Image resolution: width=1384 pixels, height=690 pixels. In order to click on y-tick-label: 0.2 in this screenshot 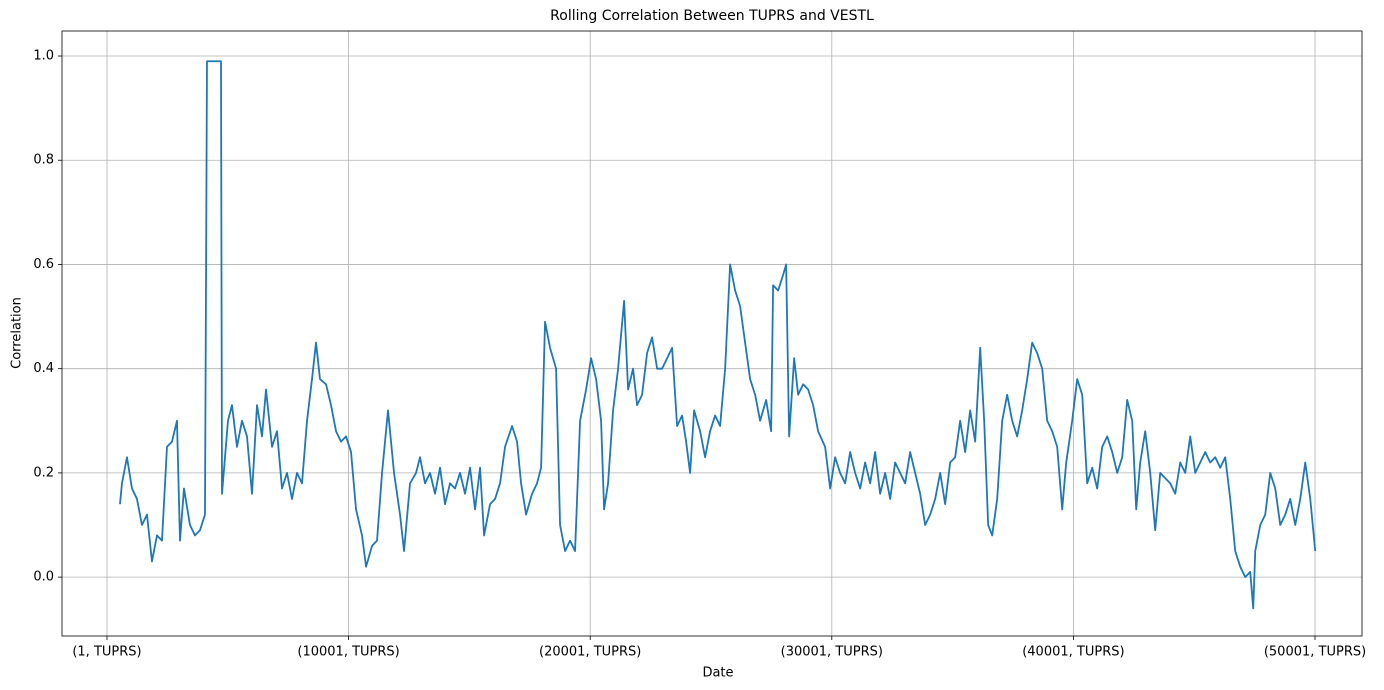, I will do `click(43, 472)`.